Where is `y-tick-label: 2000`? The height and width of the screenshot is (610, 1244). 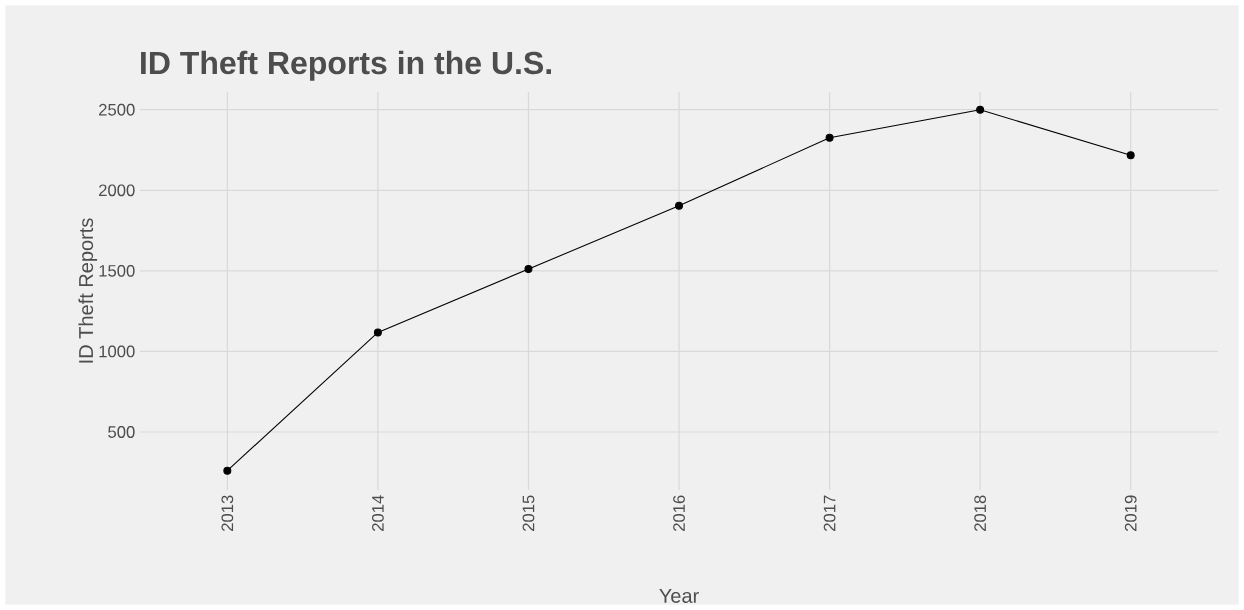 y-tick-label: 2000 is located at coordinates (117, 190).